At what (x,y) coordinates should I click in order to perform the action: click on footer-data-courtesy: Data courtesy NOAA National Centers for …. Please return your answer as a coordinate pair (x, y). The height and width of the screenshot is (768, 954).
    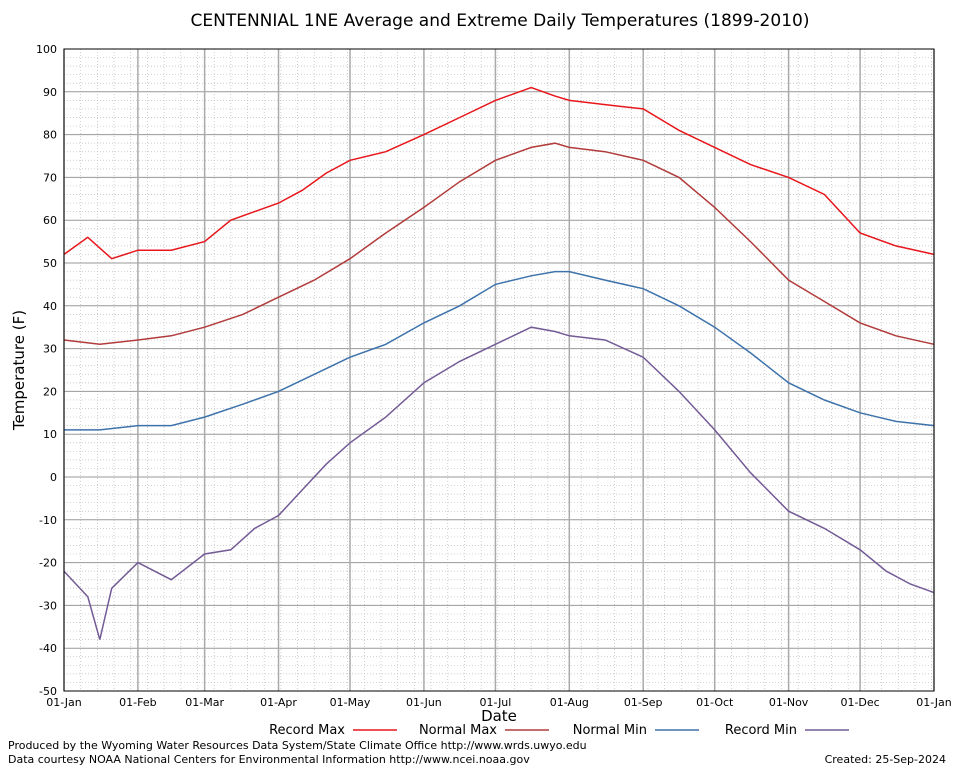
    Looking at the image, I should click on (269, 759).